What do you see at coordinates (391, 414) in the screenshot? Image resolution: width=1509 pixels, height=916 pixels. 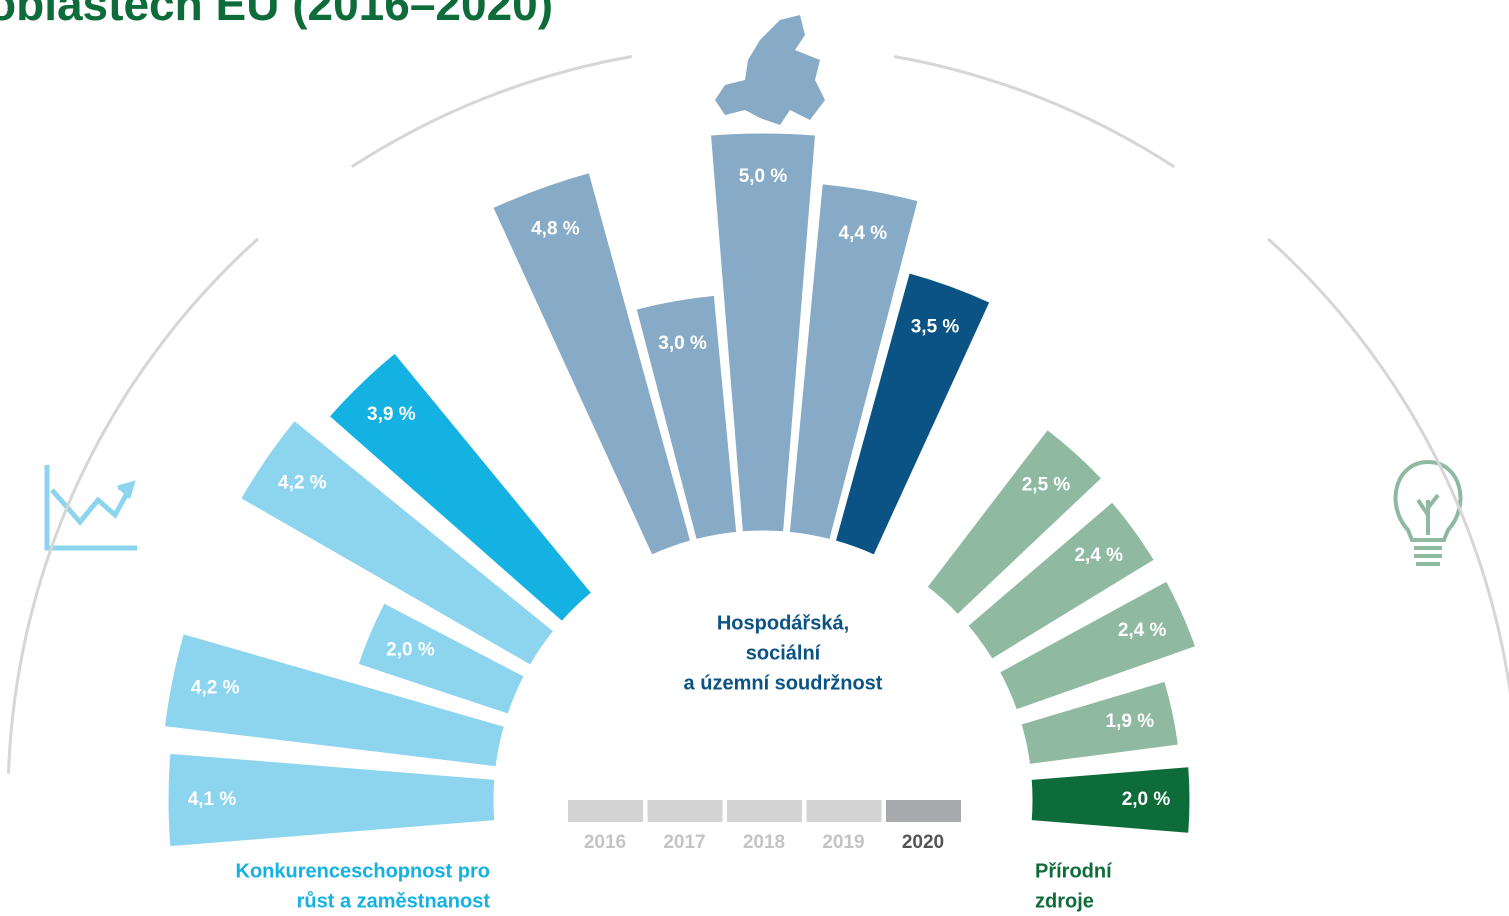 I see `value-label: 3,9 %` at bounding box center [391, 414].